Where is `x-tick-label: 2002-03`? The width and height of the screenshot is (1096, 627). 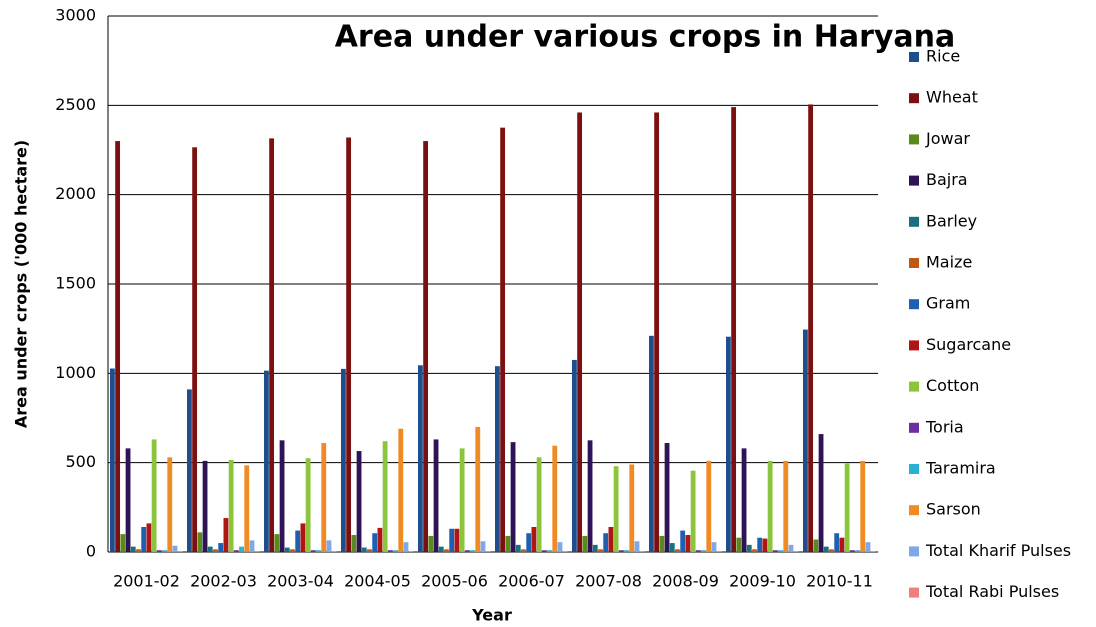
x-tick-label: 2002-03 is located at coordinates (223, 581).